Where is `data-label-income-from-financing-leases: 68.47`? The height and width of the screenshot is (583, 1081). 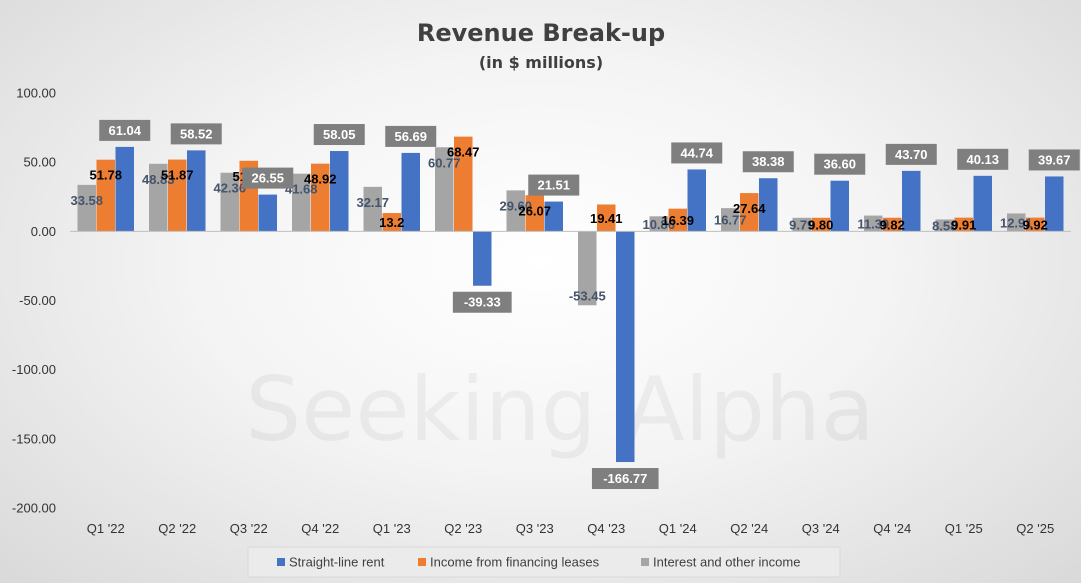 data-label-income-from-financing-leases: 68.47 is located at coordinates (463, 152).